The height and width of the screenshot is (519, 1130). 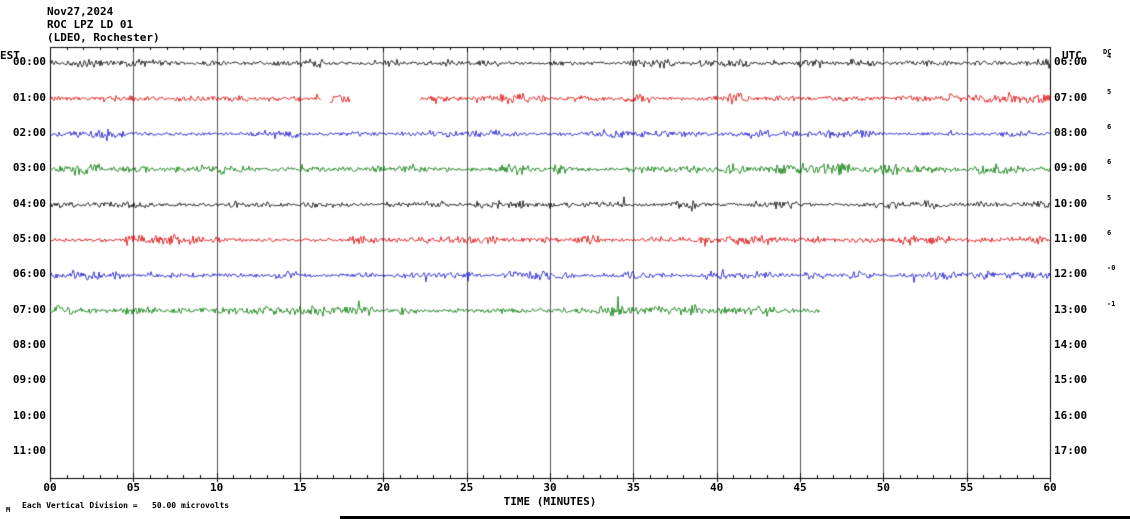 What do you see at coordinates (29, 274) in the screenshot?
I see `est-time-label: 06:00` at bounding box center [29, 274].